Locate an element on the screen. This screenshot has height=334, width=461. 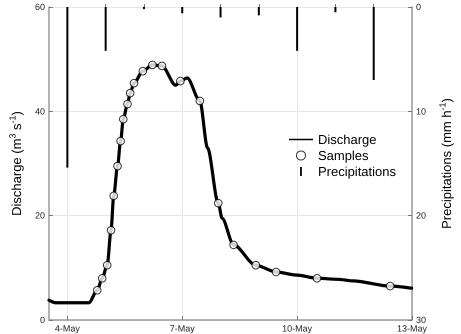
legend-label: Precipitations is located at coordinates (357, 171).